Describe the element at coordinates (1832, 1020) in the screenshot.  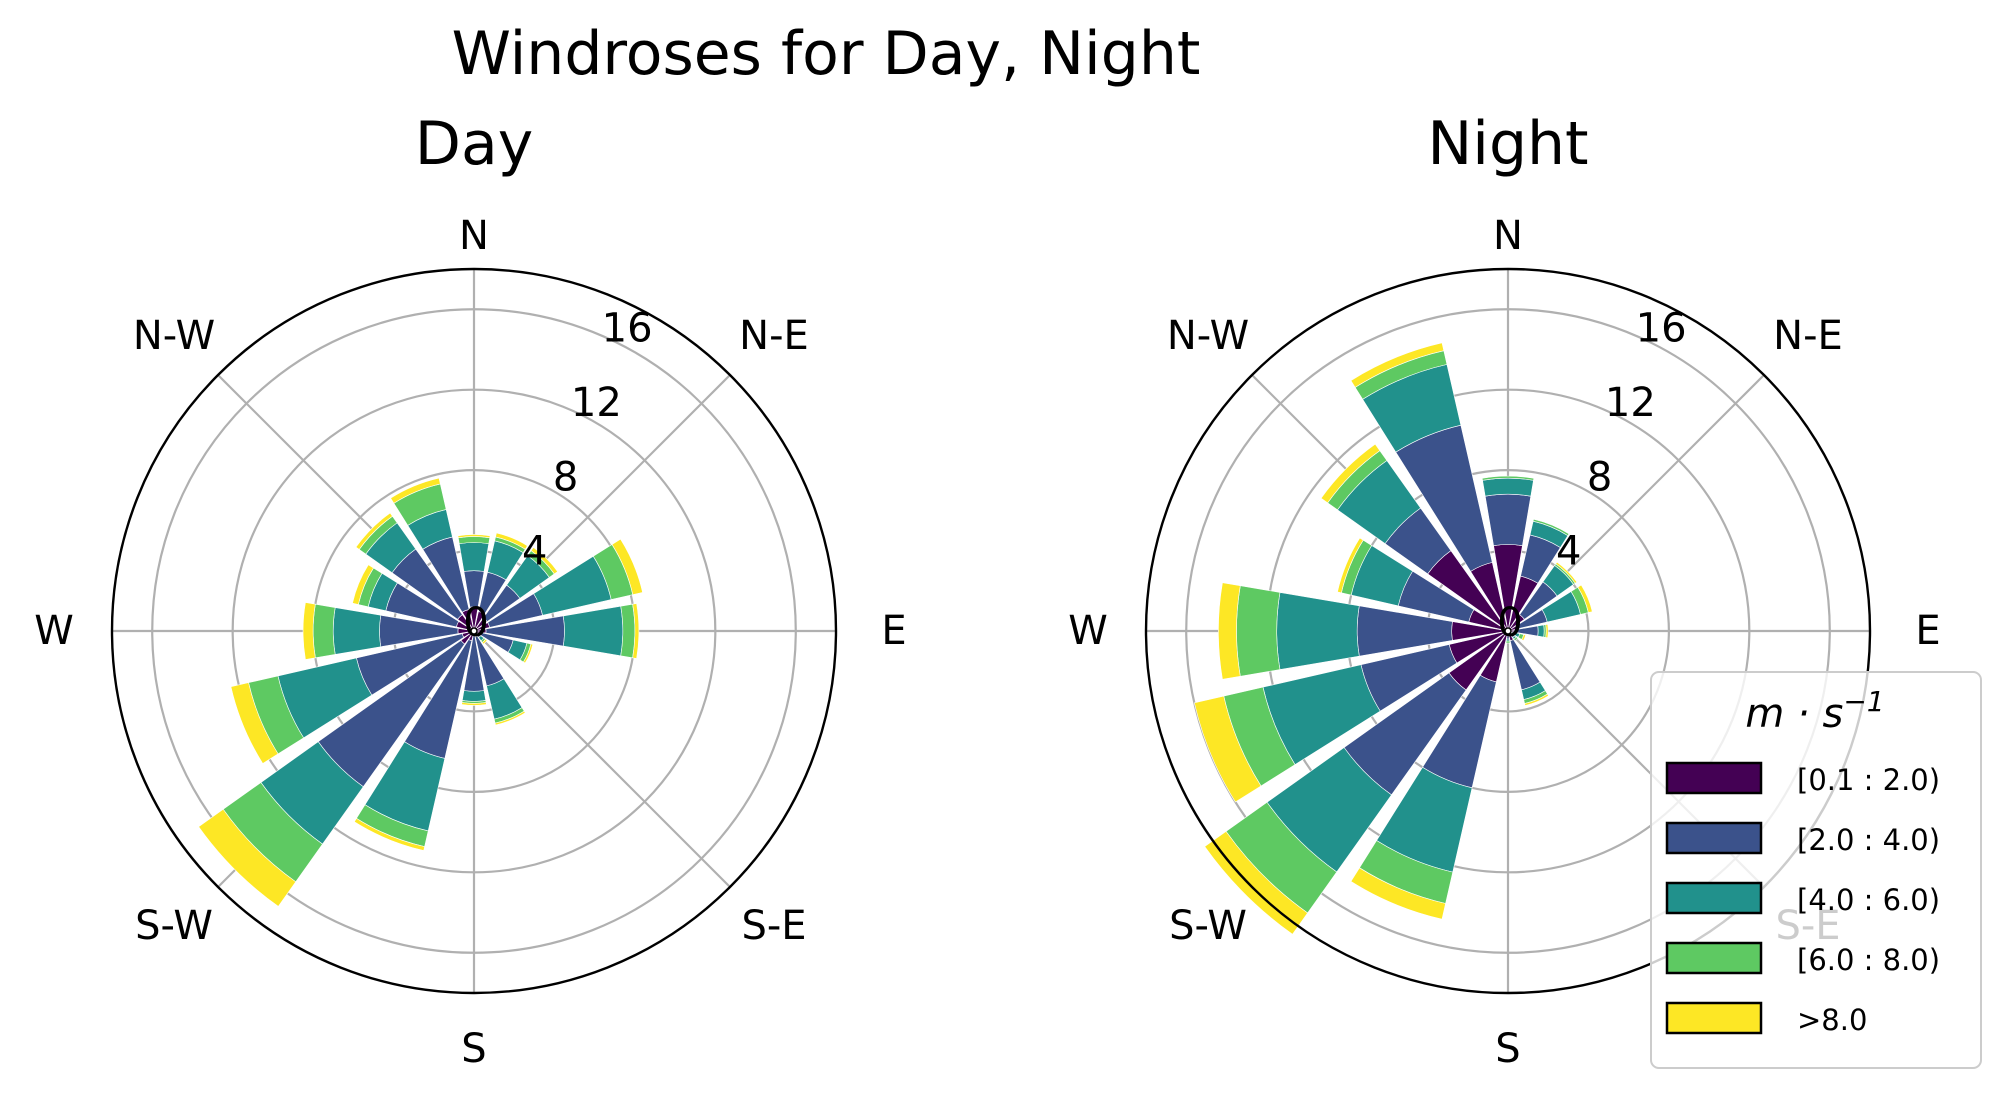
I see `legend-label: >8.0` at that location.